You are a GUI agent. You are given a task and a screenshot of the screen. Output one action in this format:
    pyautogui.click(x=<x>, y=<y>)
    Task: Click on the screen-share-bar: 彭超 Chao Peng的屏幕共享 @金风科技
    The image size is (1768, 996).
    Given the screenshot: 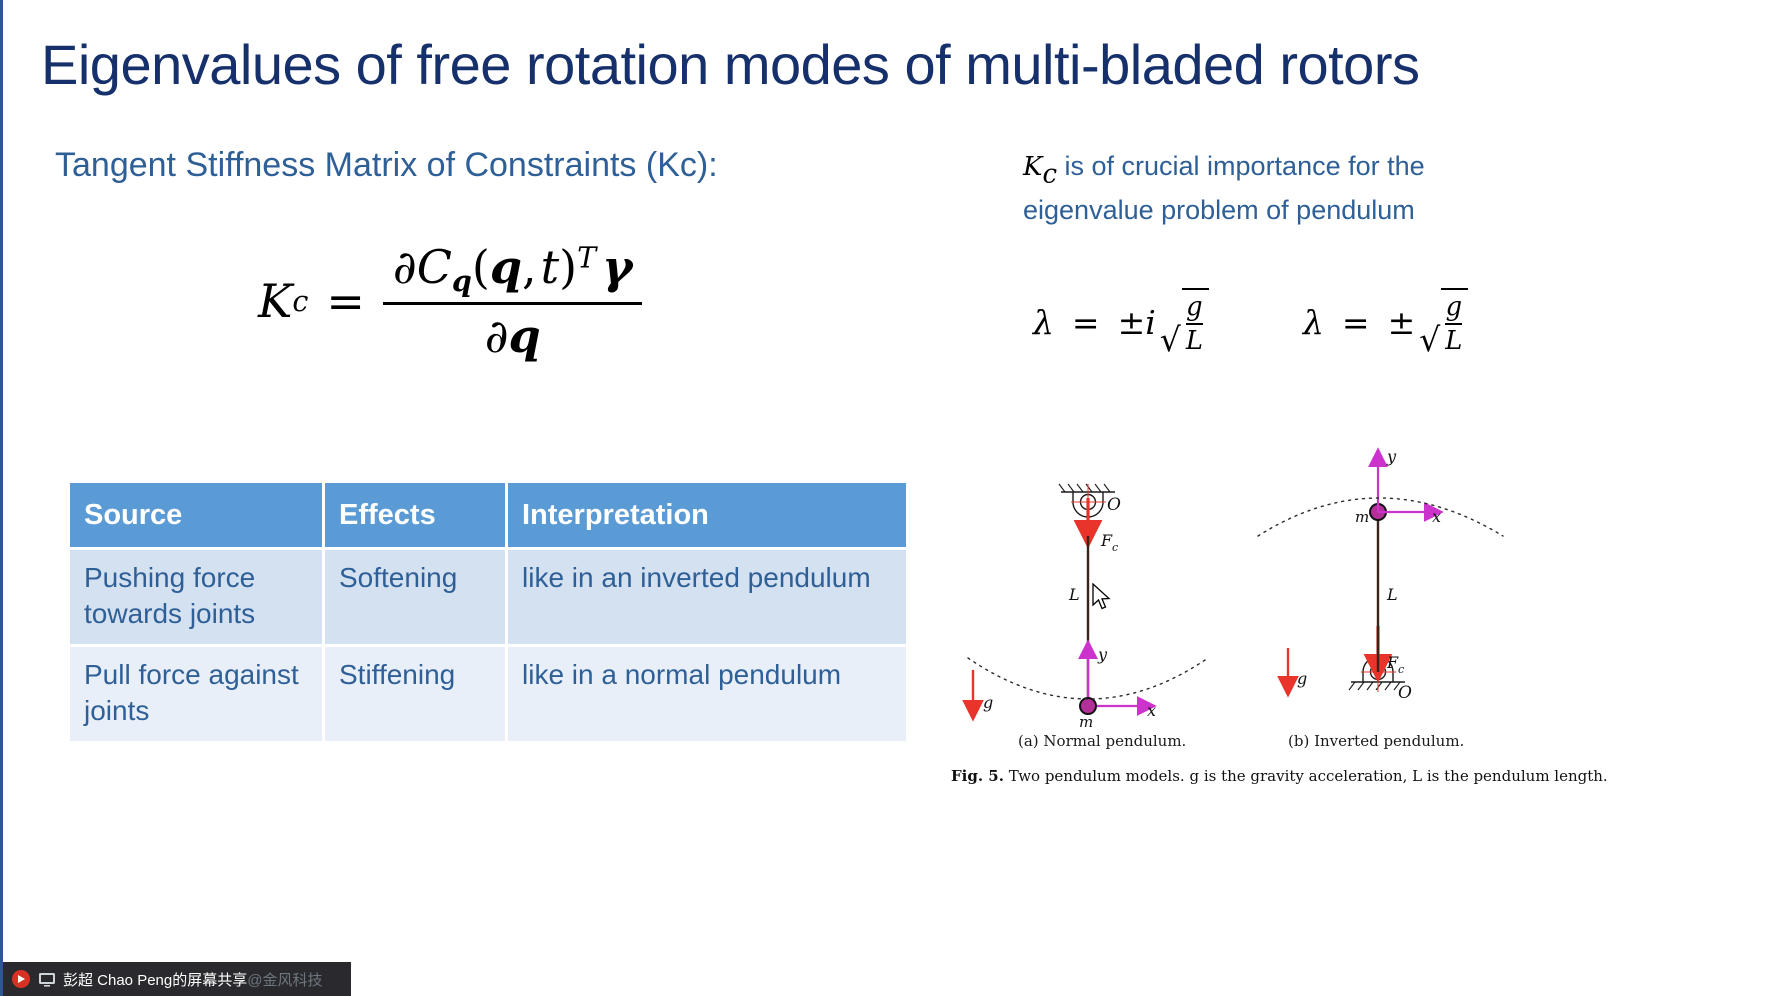 What is the action you would take?
    pyautogui.click(x=177, y=979)
    